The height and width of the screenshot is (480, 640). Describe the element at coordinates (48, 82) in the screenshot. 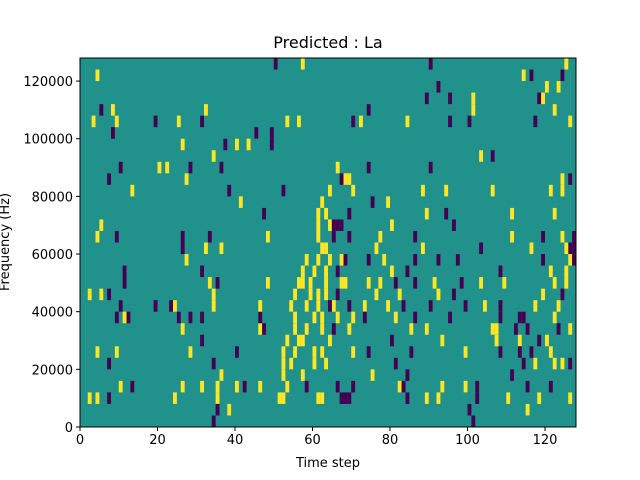

I see `y-tick-label: 120000` at that location.